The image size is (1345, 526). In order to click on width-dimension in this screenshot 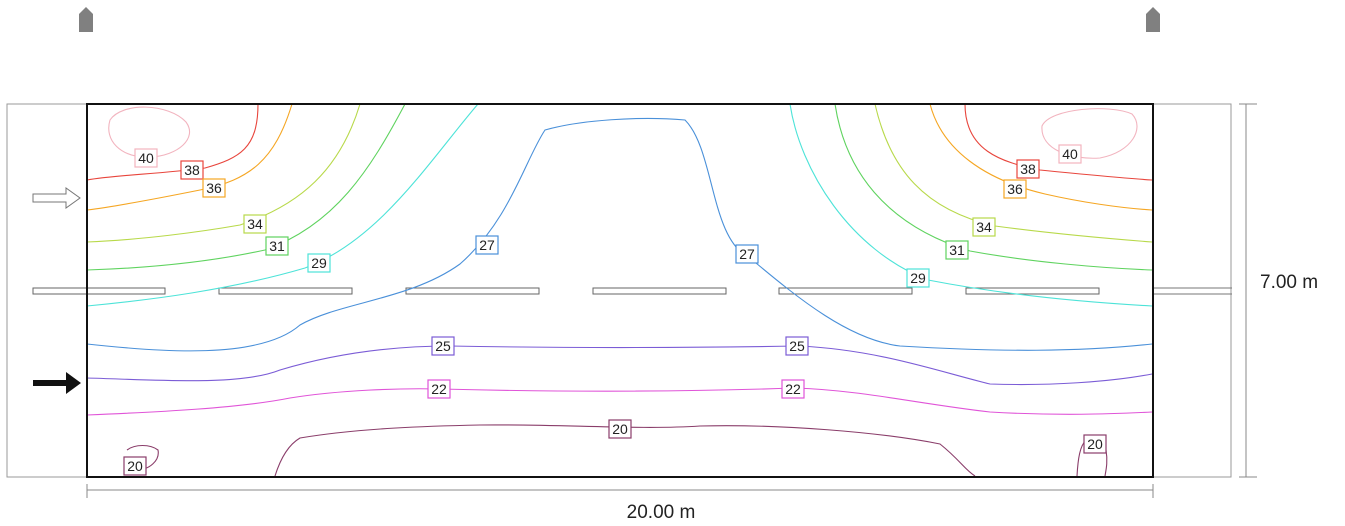, I will do `click(620, 491)`.